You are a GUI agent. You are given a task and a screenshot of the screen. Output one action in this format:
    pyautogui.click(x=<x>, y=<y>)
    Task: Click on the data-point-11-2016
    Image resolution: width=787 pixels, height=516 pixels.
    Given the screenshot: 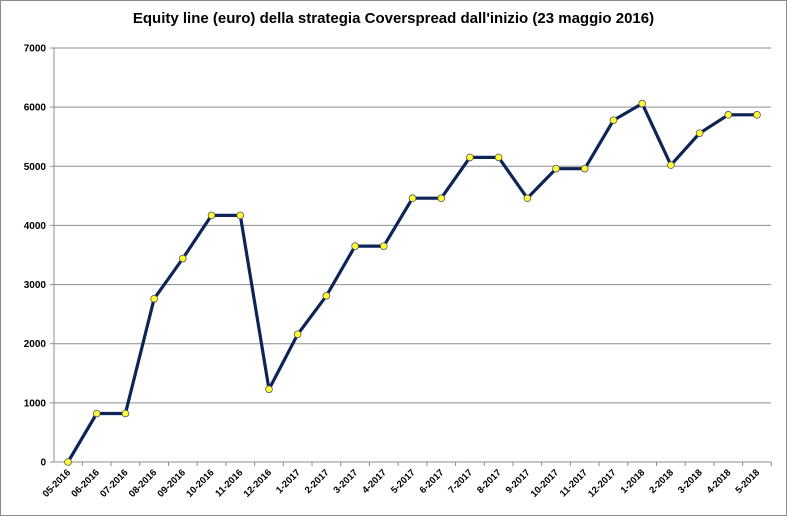 What is the action you would take?
    pyautogui.click(x=240, y=215)
    